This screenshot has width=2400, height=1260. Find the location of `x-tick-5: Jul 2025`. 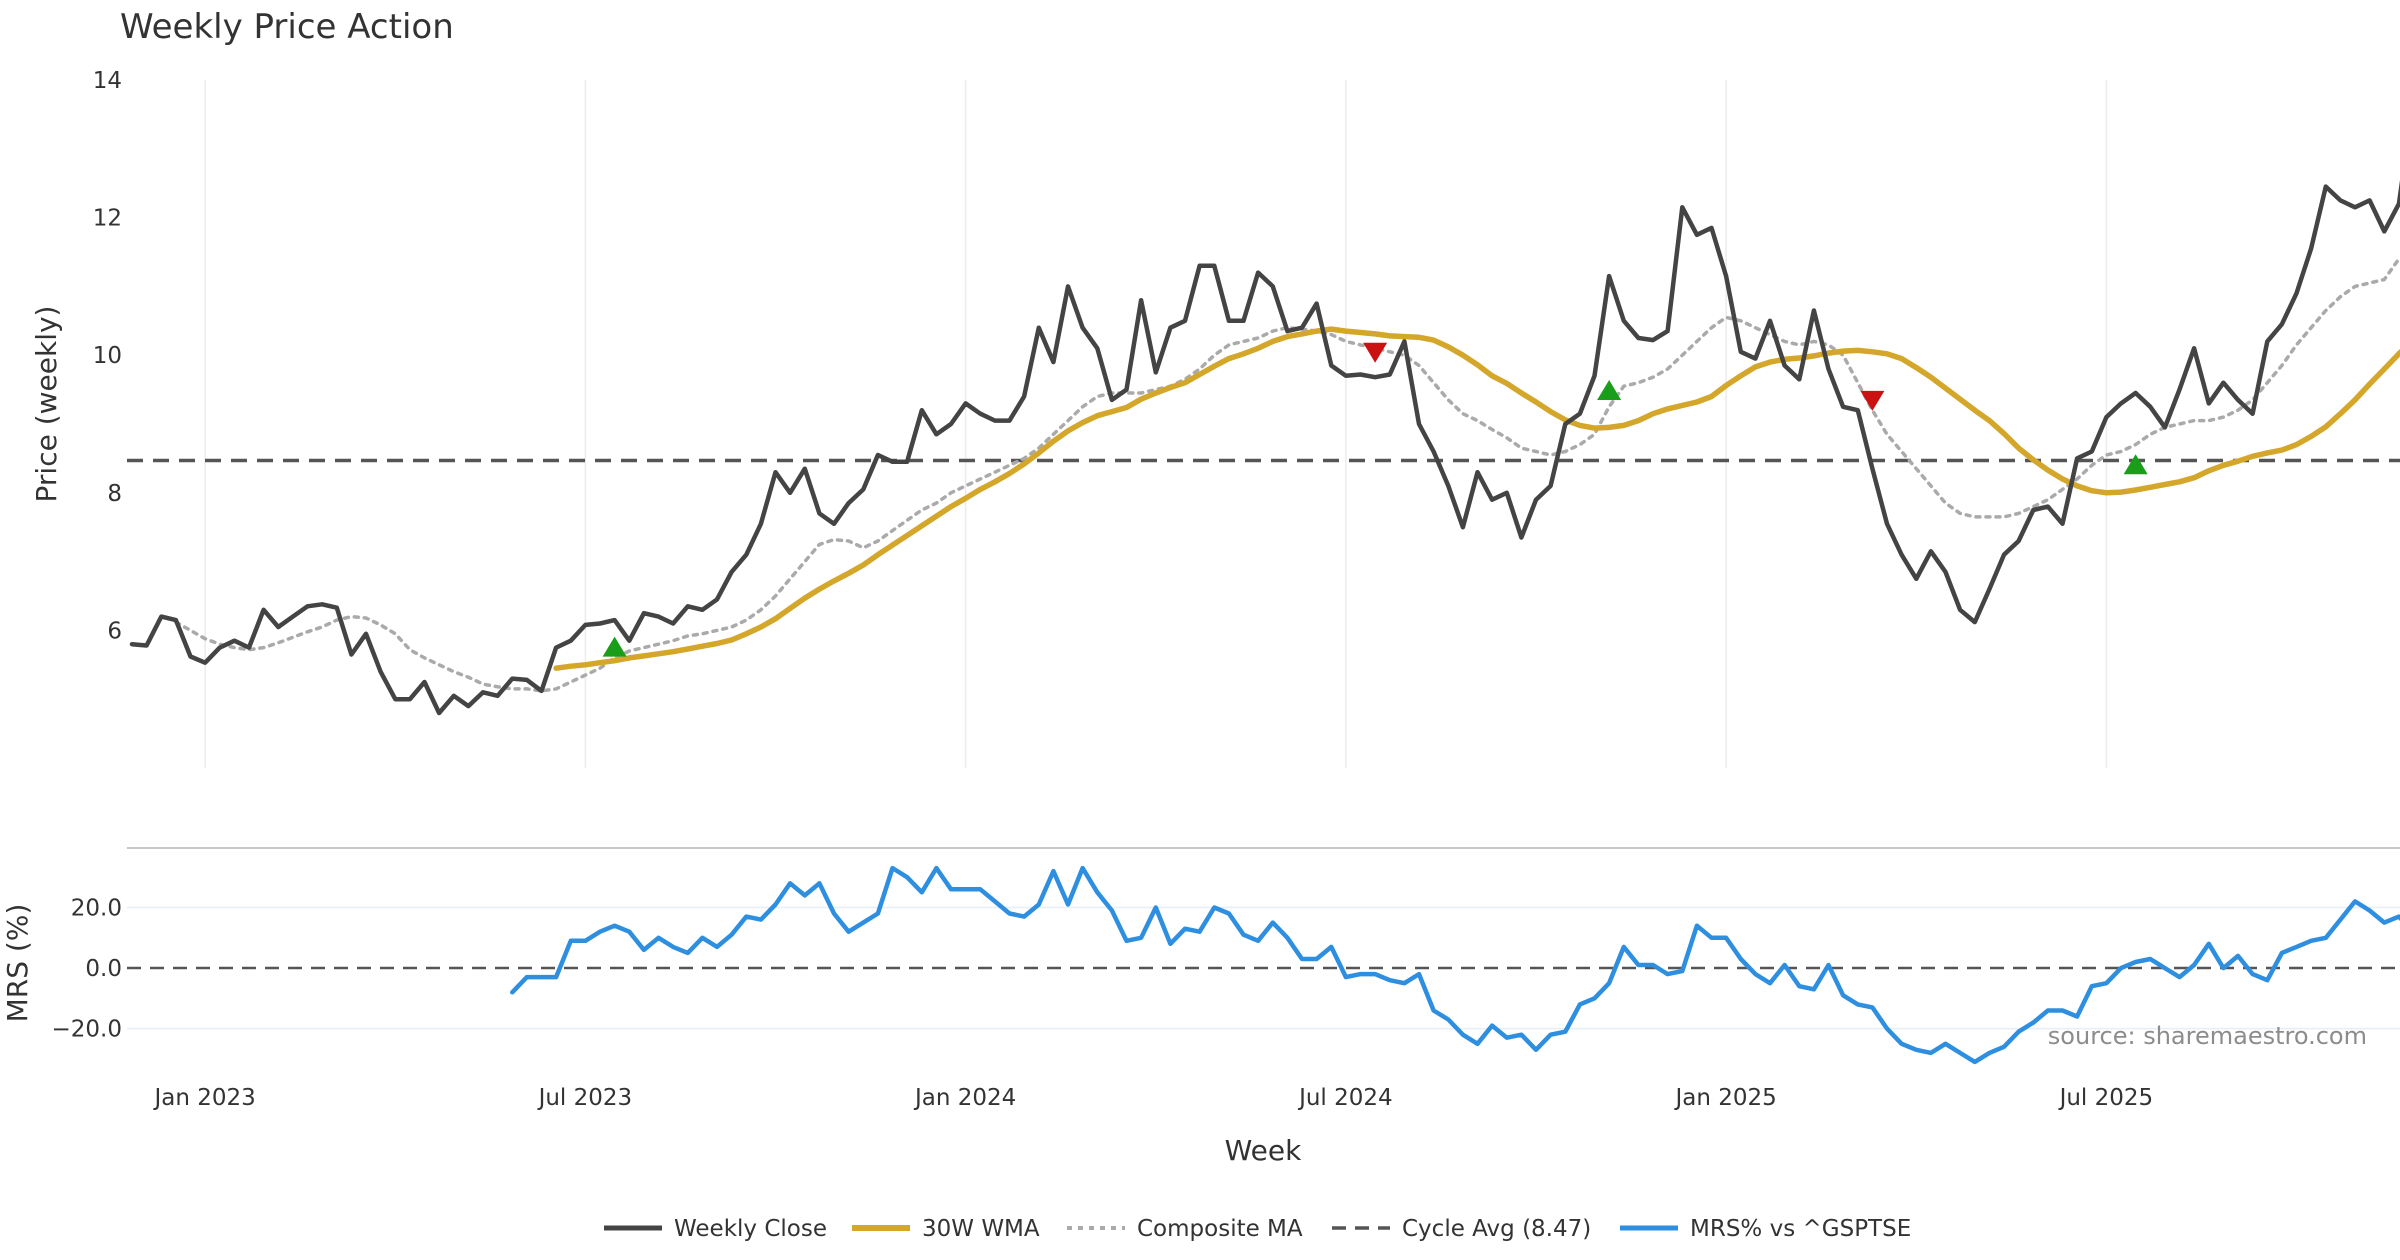

x-tick-5: Jul 2025 is located at coordinates (2106, 1098).